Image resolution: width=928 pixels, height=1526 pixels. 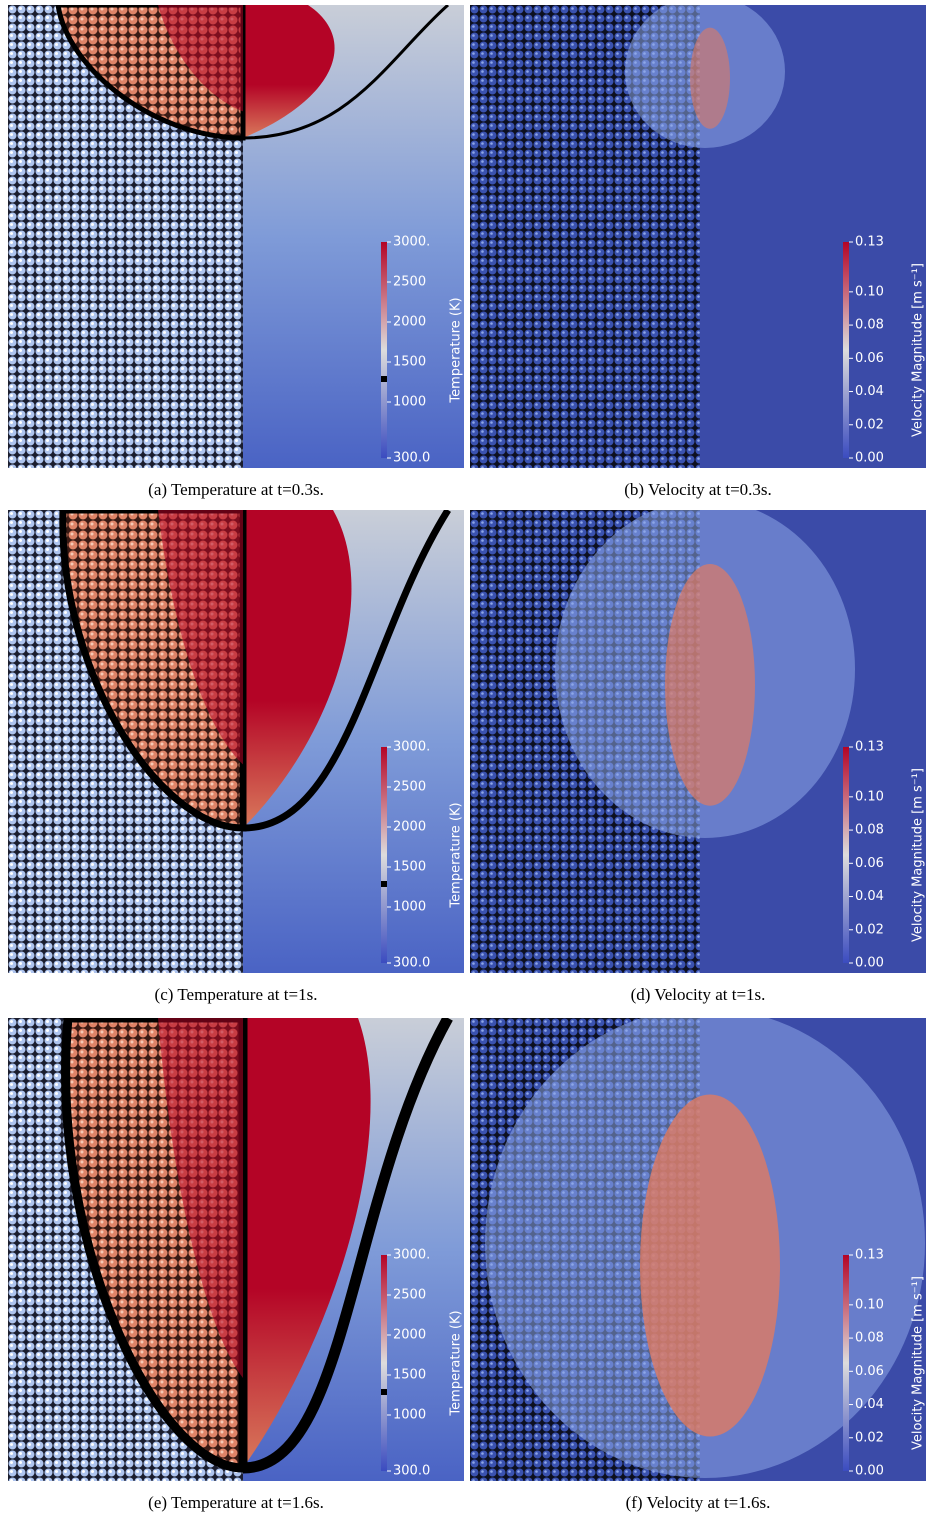 What do you see at coordinates (698, 489) in the screenshot?
I see `caption: (b) Velocity at t=0.3s.` at bounding box center [698, 489].